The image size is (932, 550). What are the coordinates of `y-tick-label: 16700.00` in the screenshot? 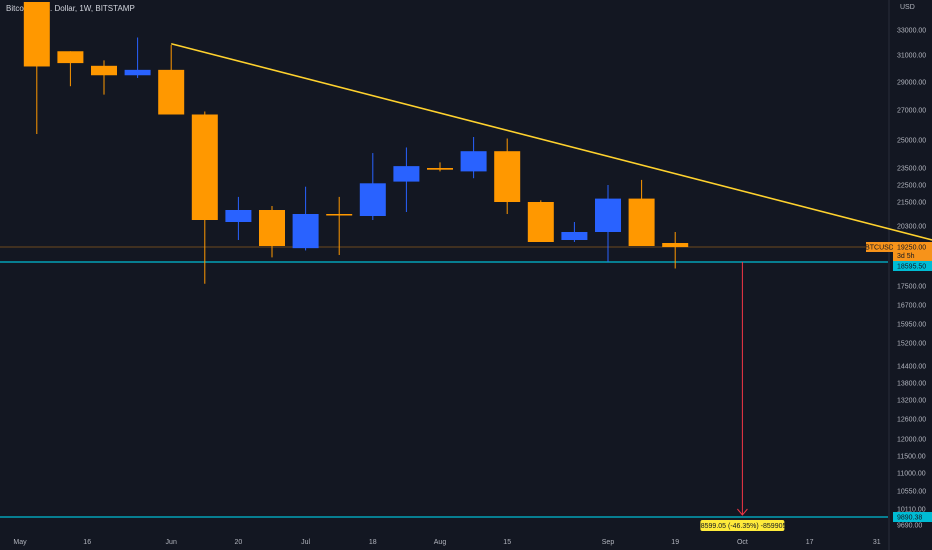 It's located at (911, 306).